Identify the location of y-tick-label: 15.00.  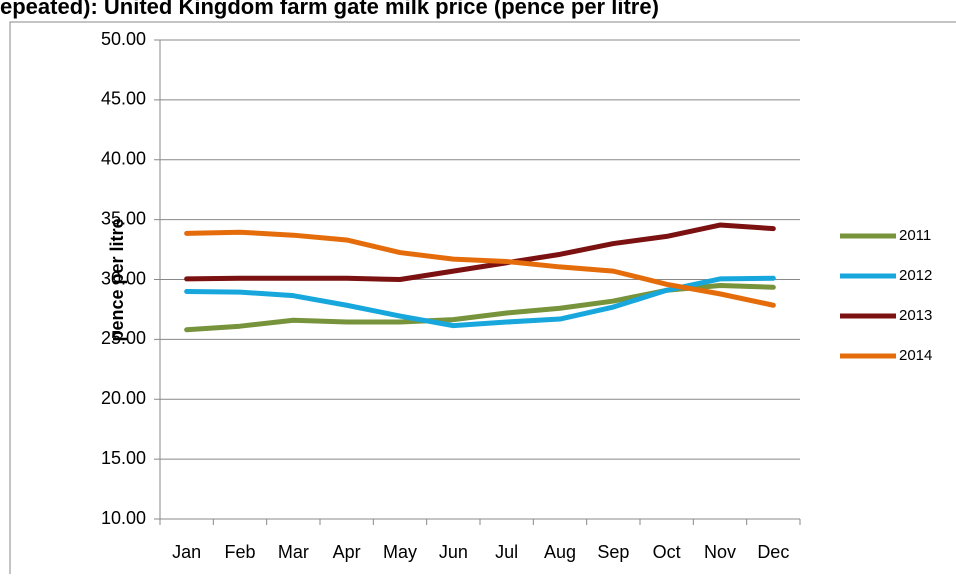
(123, 458).